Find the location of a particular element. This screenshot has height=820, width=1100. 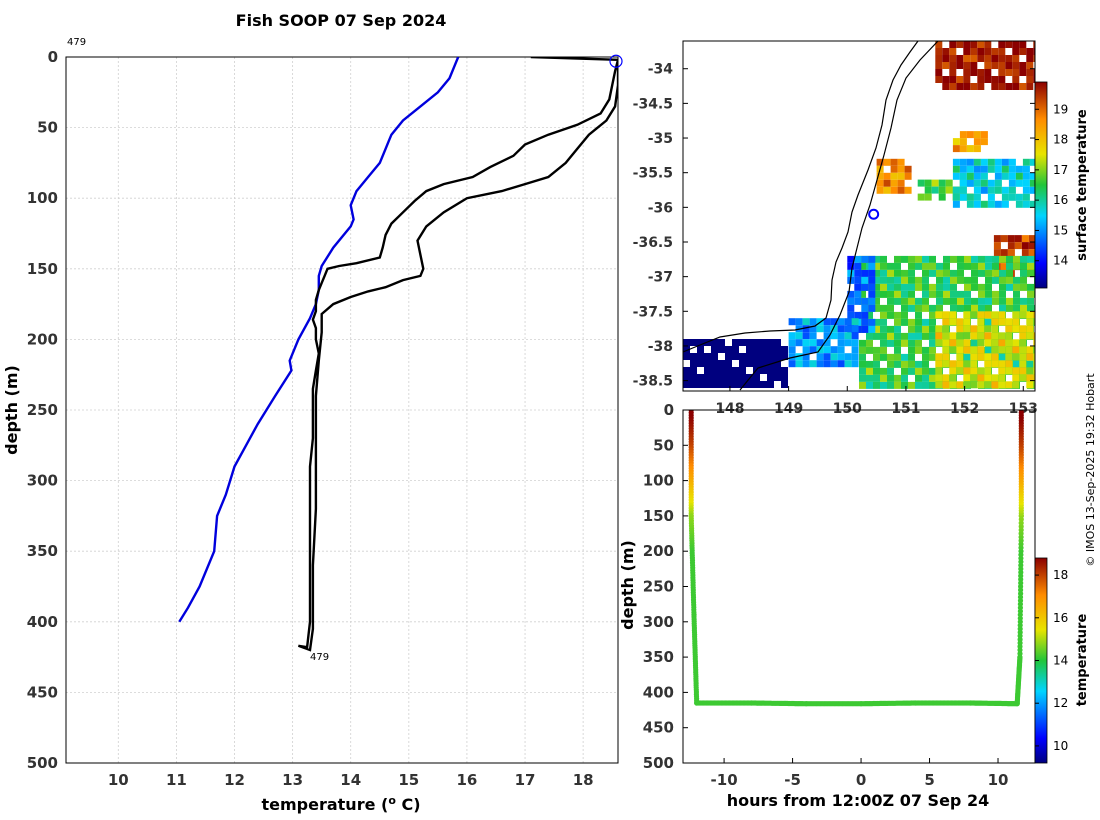

left-x-tick-label: 11 is located at coordinates (176, 780).